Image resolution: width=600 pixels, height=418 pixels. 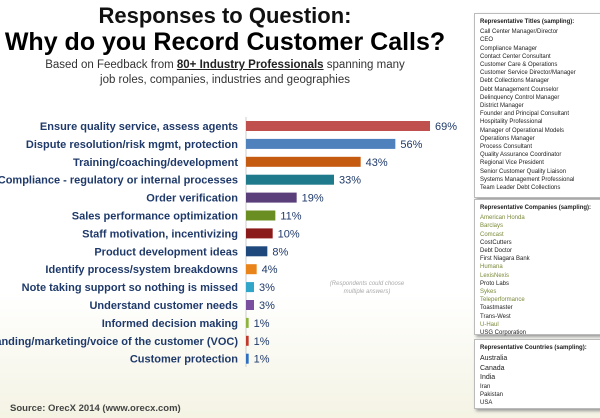 I want to click on company-item: LexisNexis, so click(x=495, y=275).